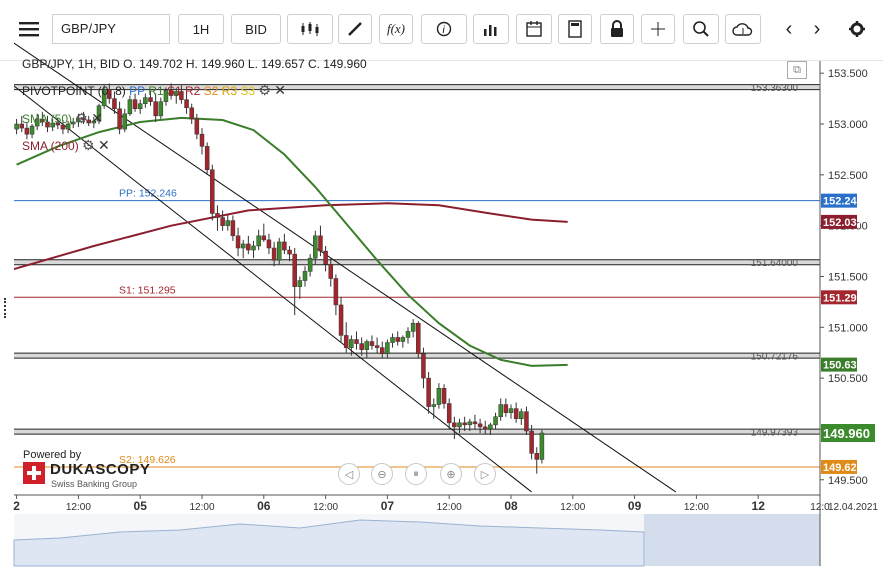 The height and width of the screenshot is (571, 883). I want to click on x-tick-label: 08, so click(511, 506).